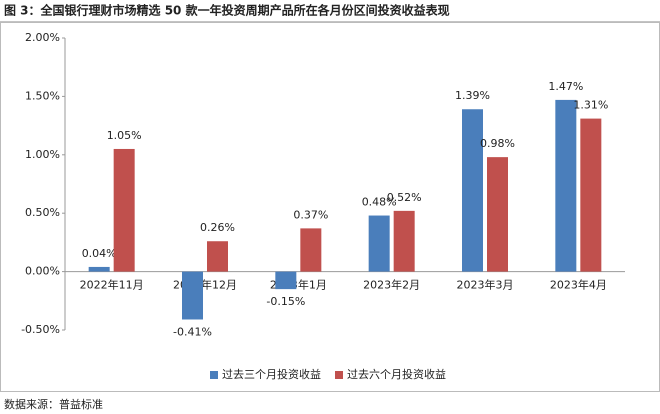 Image resolution: width=660 pixels, height=414 pixels. Describe the element at coordinates (379, 202) in the screenshot. I see `data-label: 0.48%` at that location.